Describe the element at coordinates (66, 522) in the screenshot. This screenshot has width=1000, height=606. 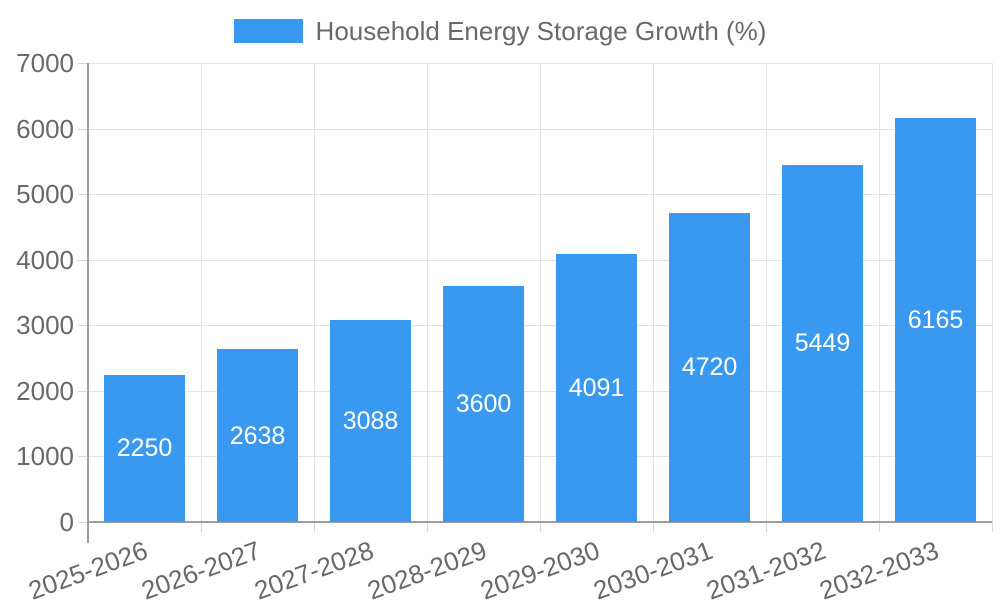
I see `y-tick-label: 0` at that location.